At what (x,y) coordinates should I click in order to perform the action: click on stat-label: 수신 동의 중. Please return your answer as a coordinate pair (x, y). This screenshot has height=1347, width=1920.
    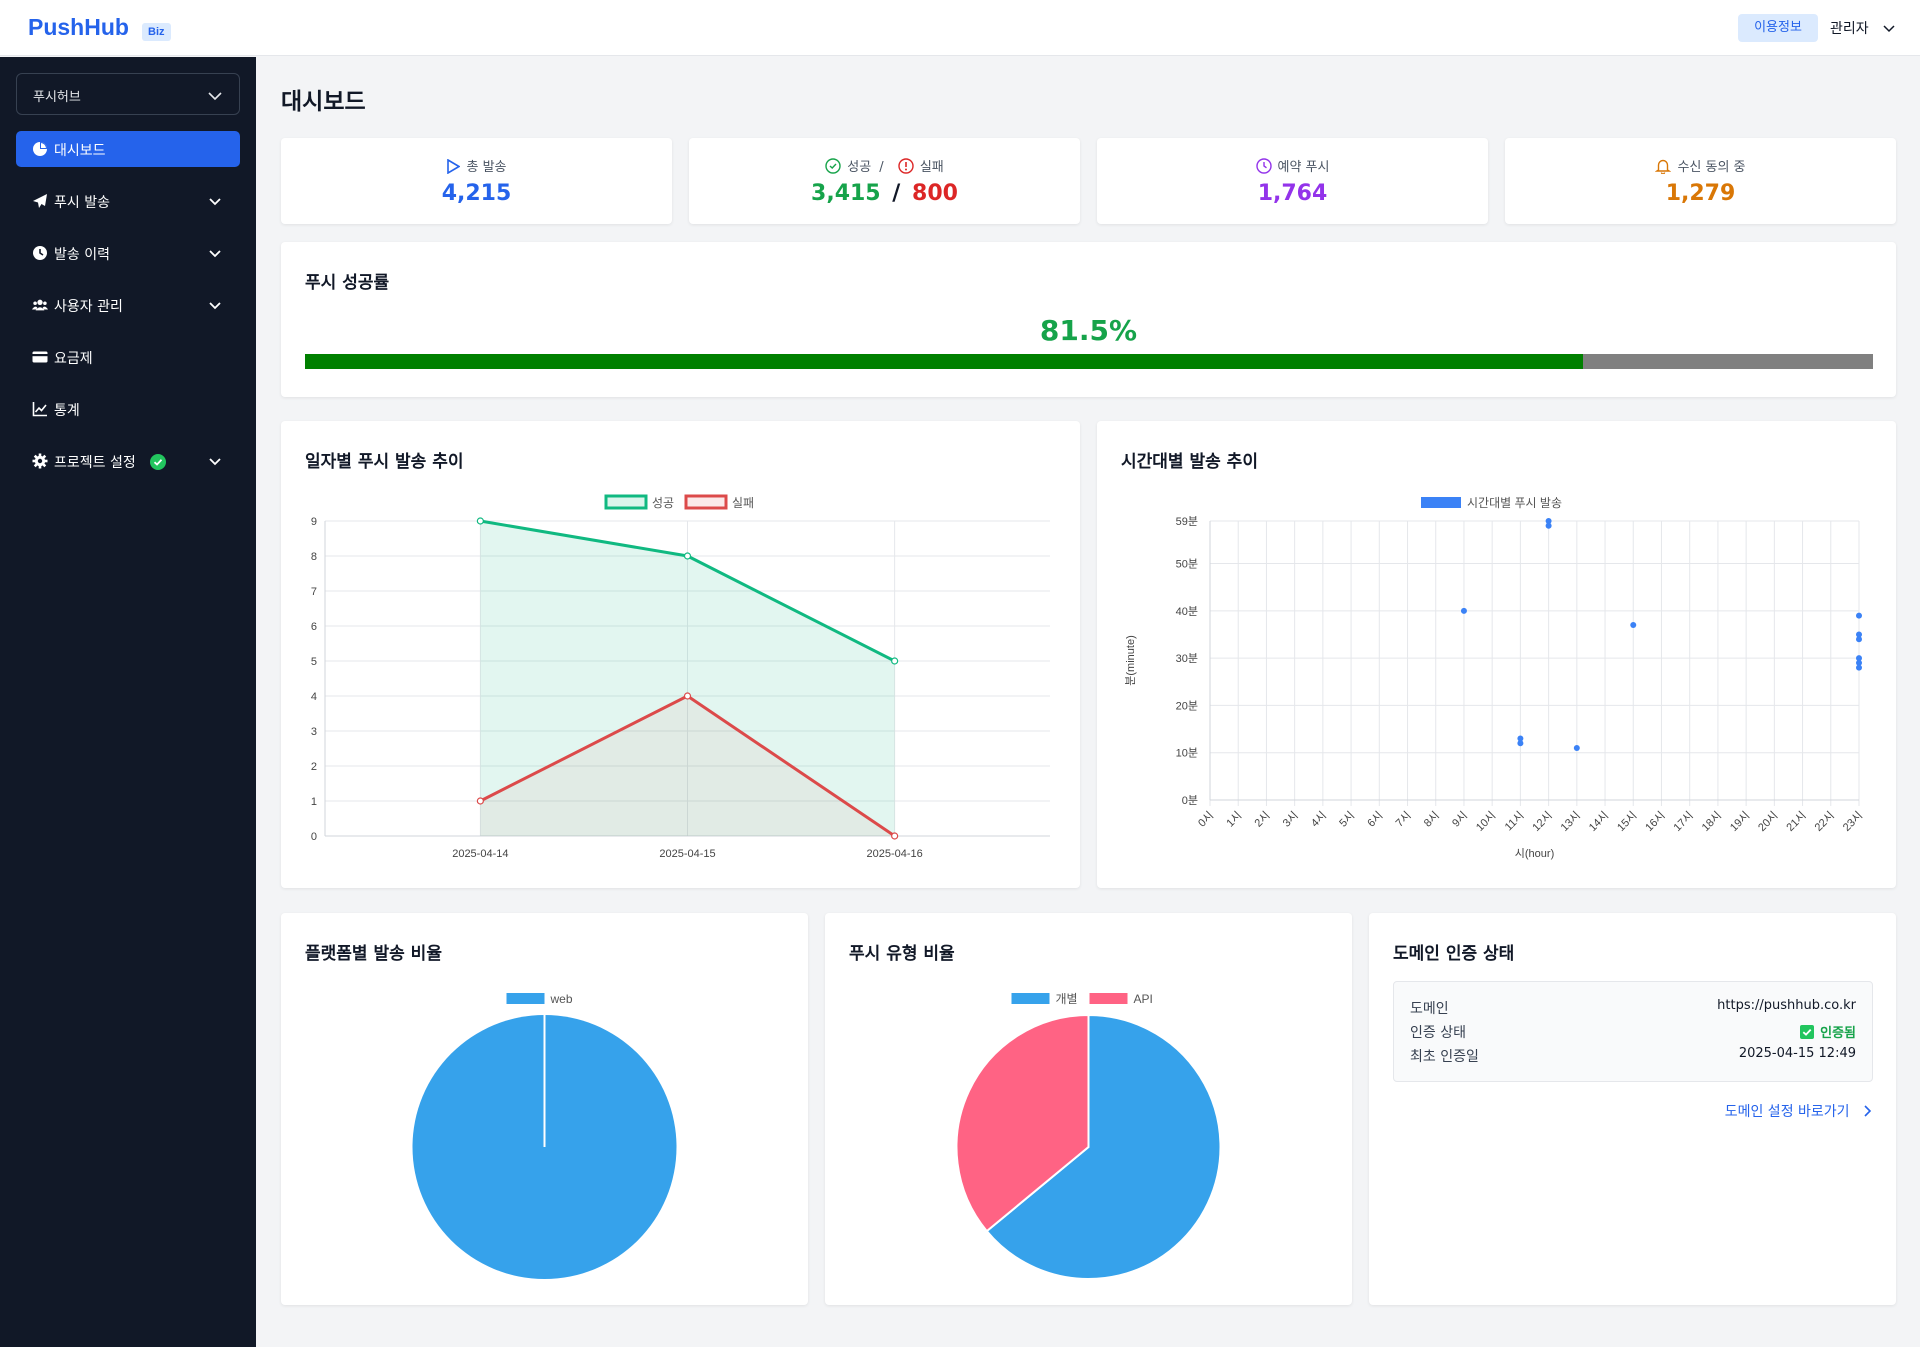
    Looking at the image, I should click on (1711, 167).